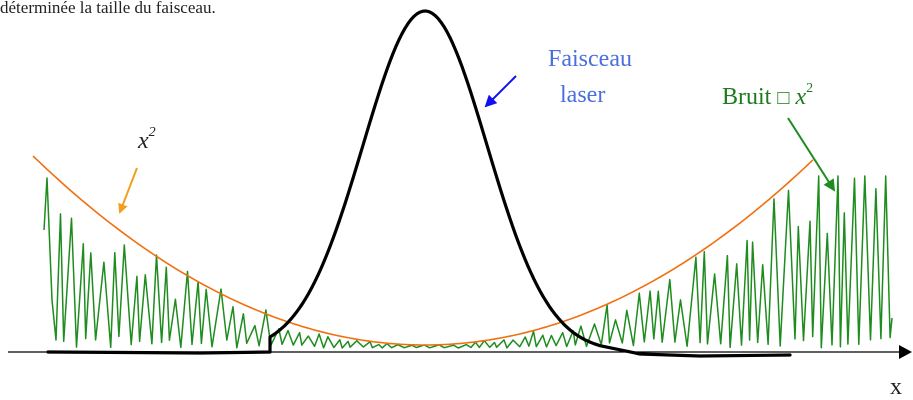  What do you see at coordinates (905, 352) in the screenshot?
I see `x-axis-arrow-icon` at bounding box center [905, 352].